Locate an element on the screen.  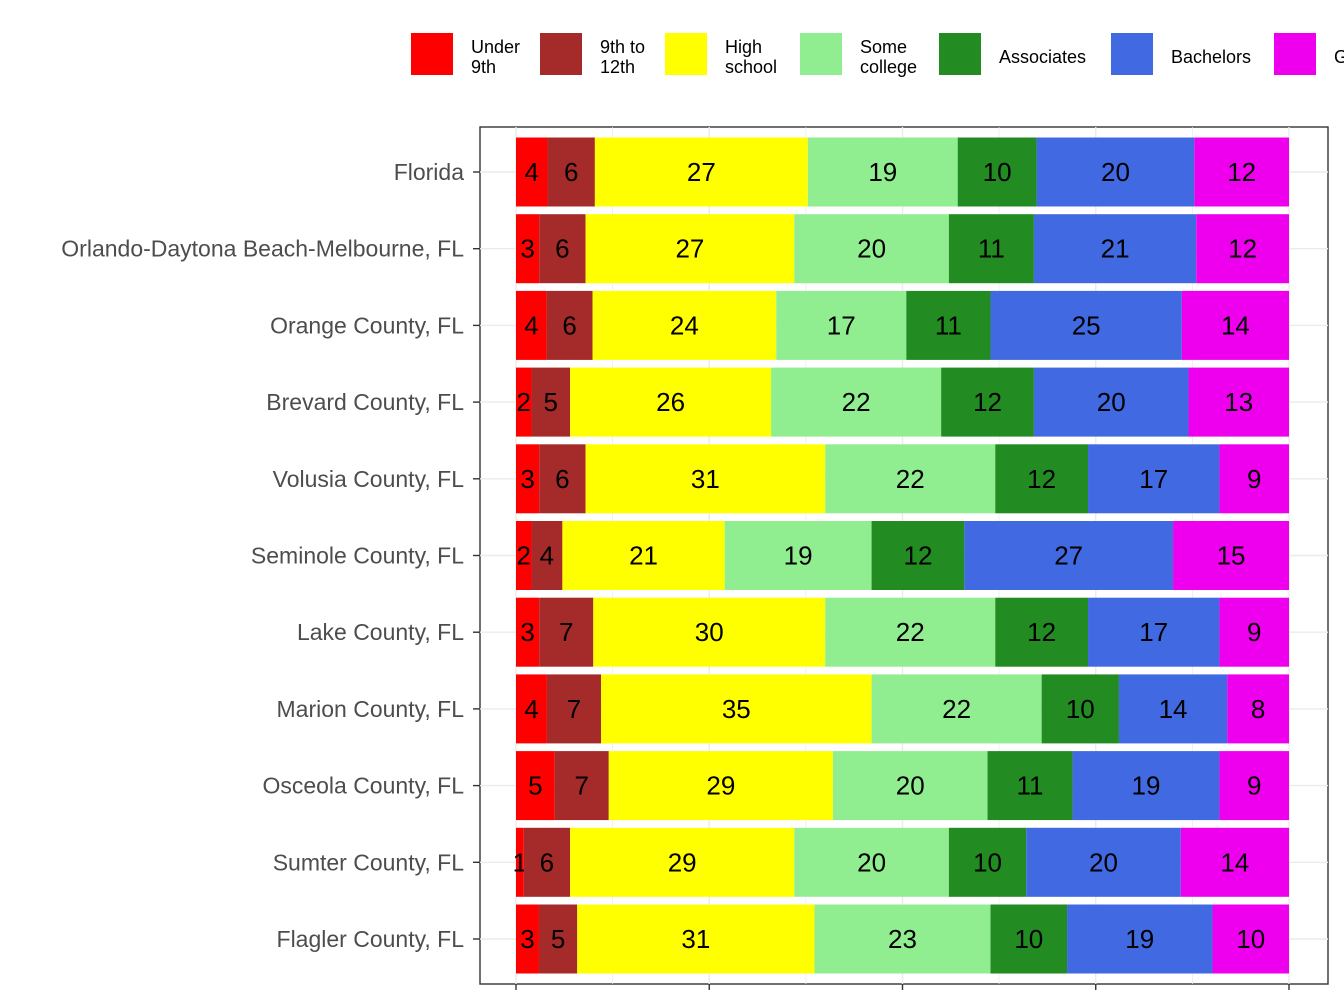
data-label: 15 is located at coordinates (1231, 556).